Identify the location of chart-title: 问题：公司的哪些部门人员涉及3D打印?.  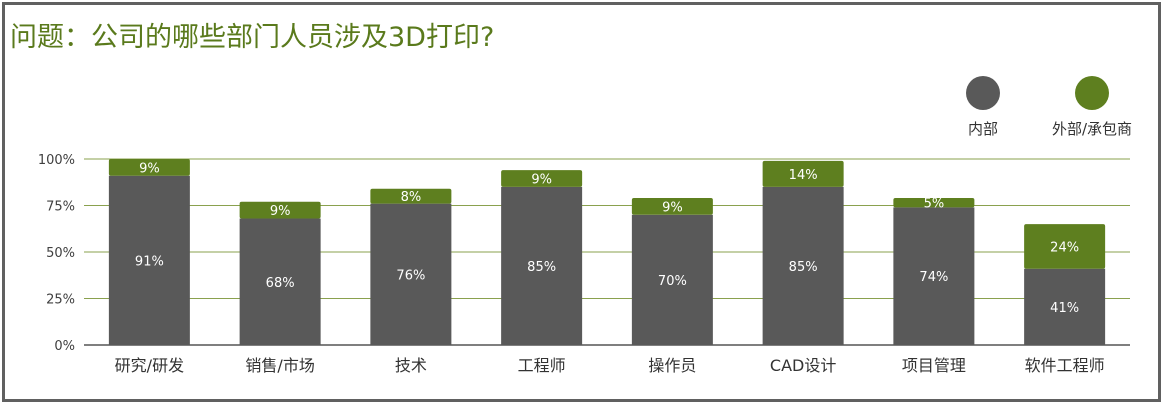
(252, 37).